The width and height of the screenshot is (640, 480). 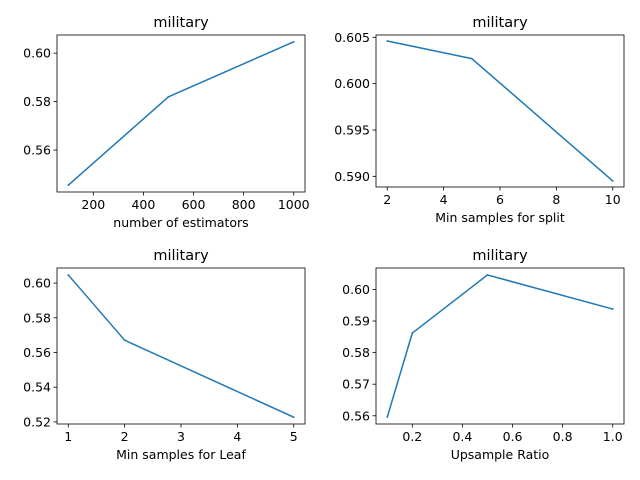 What do you see at coordinates (500, 454) in the screenshot?
I see `x-axis-label: Upsample Ratio` at bounding box center [500, 454].